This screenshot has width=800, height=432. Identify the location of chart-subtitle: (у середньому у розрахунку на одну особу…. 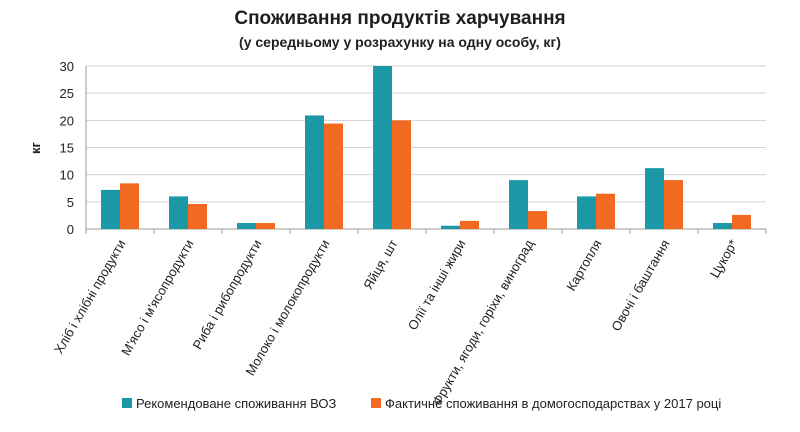
(400, 42).